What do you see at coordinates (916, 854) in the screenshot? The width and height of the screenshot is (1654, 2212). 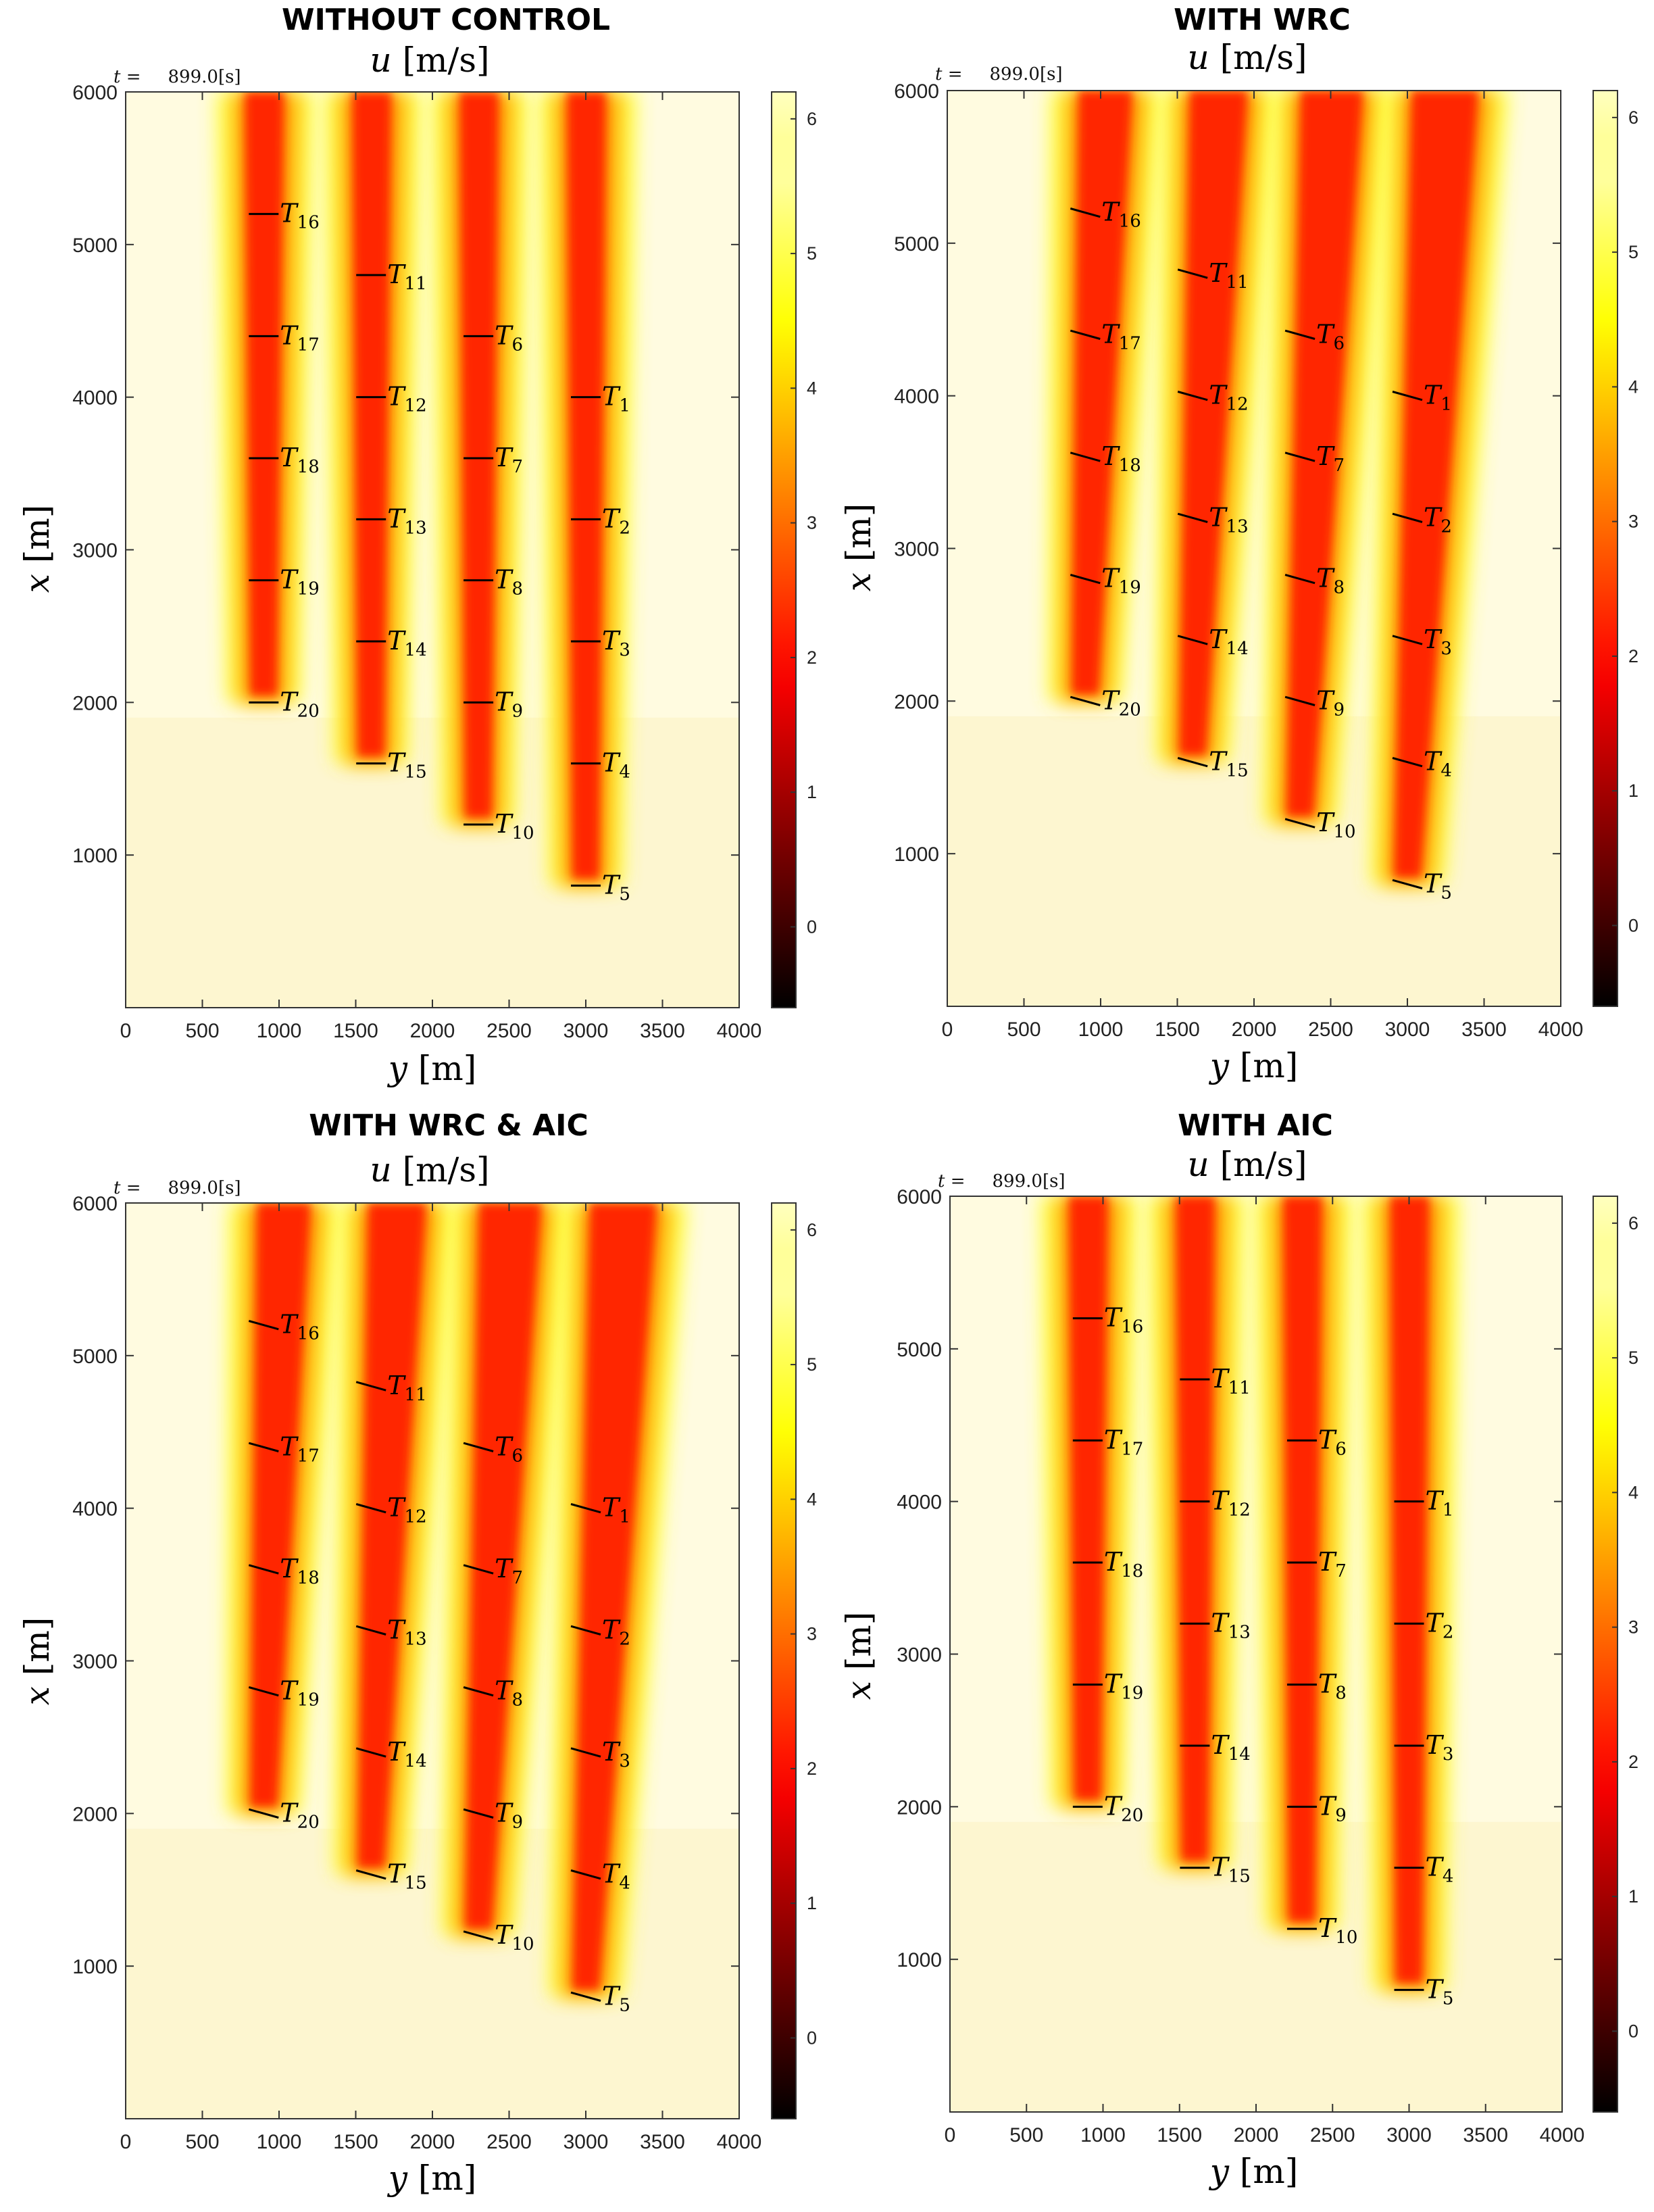 I see `y-tick-label: 1000` at bounding box center [916, 854].